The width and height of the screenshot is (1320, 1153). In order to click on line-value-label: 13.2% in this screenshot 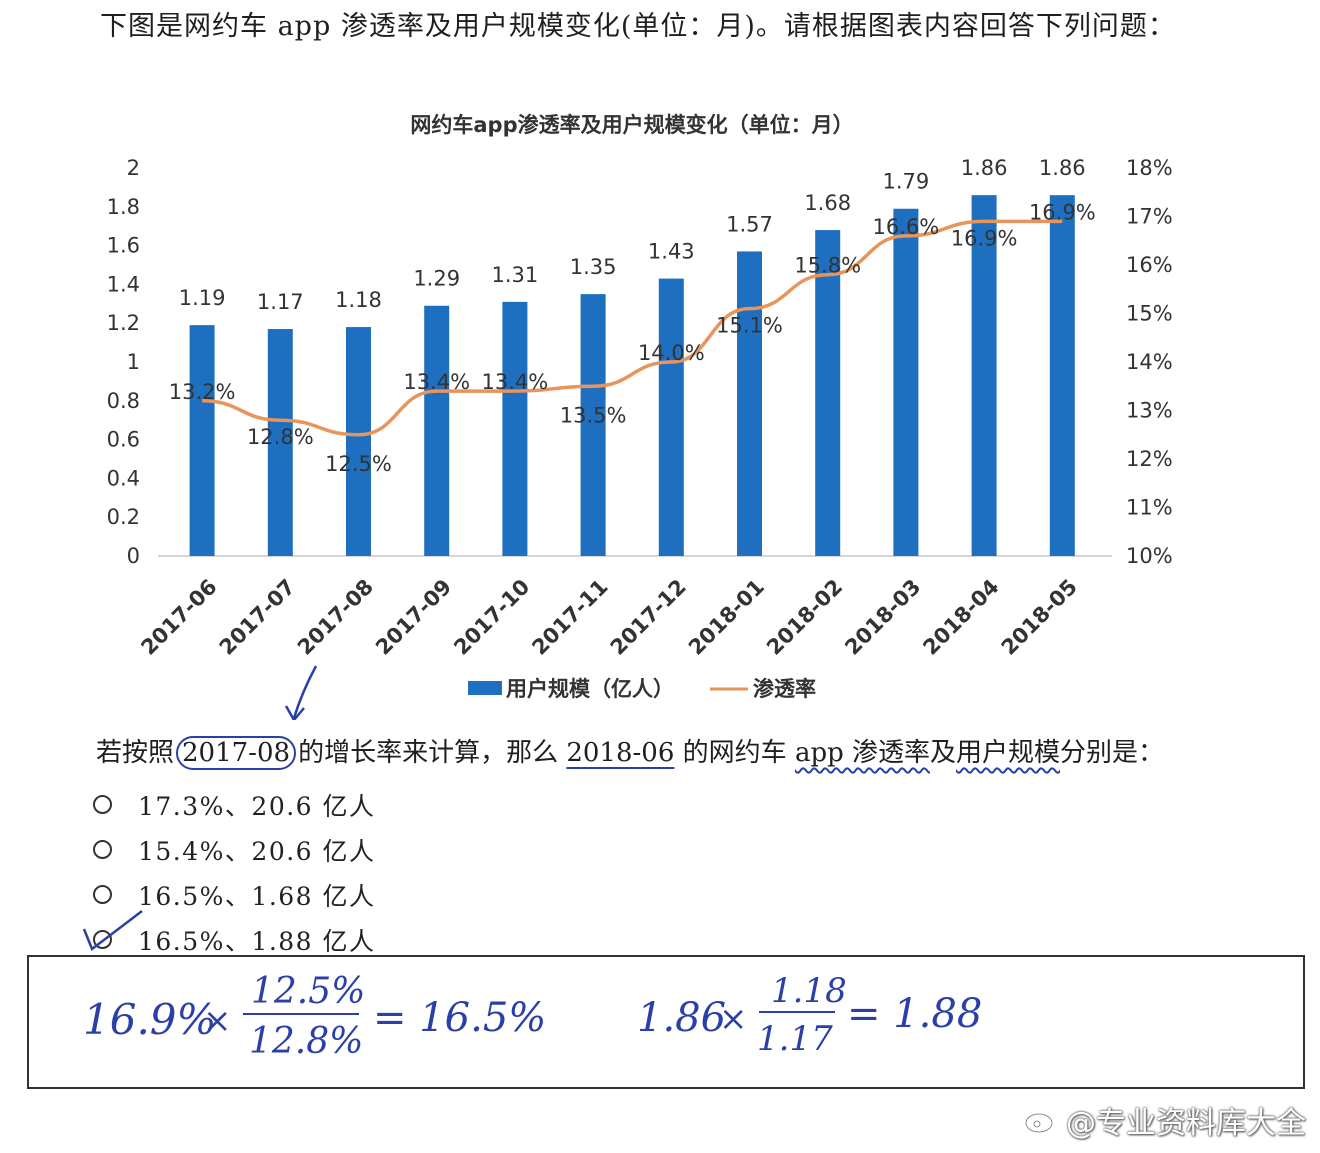, I will do `click(202, 392)`.